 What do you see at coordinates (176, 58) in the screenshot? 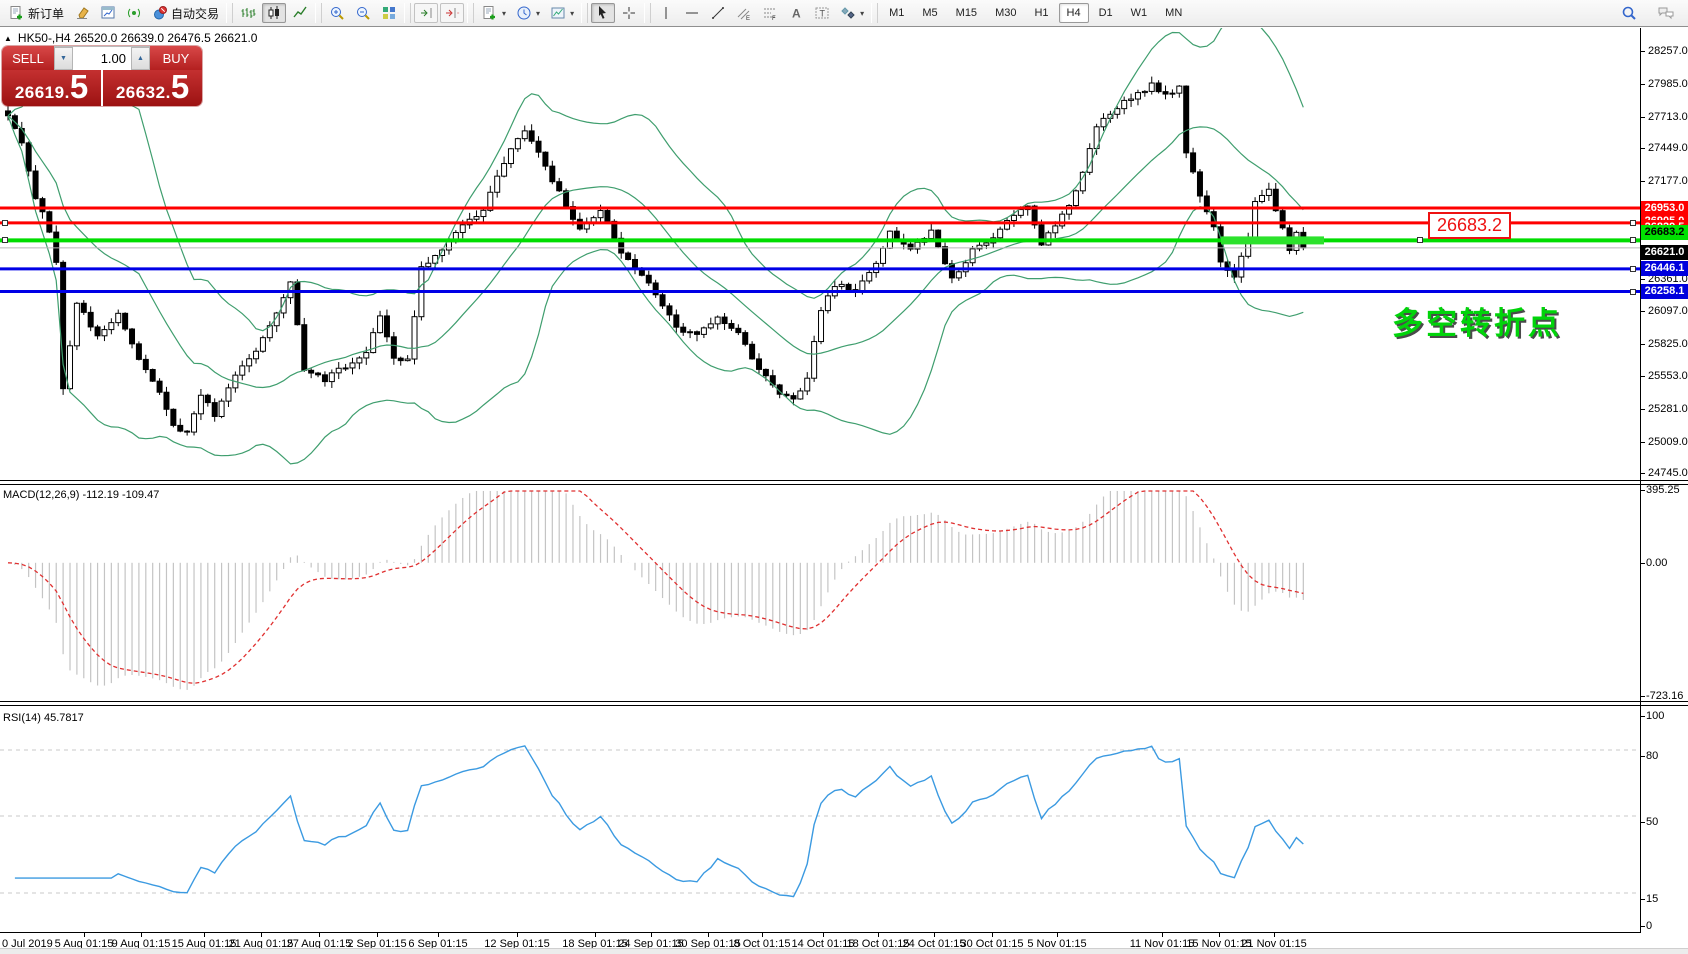
I see `buy-button: BUY` at bounding box center [176, 58].